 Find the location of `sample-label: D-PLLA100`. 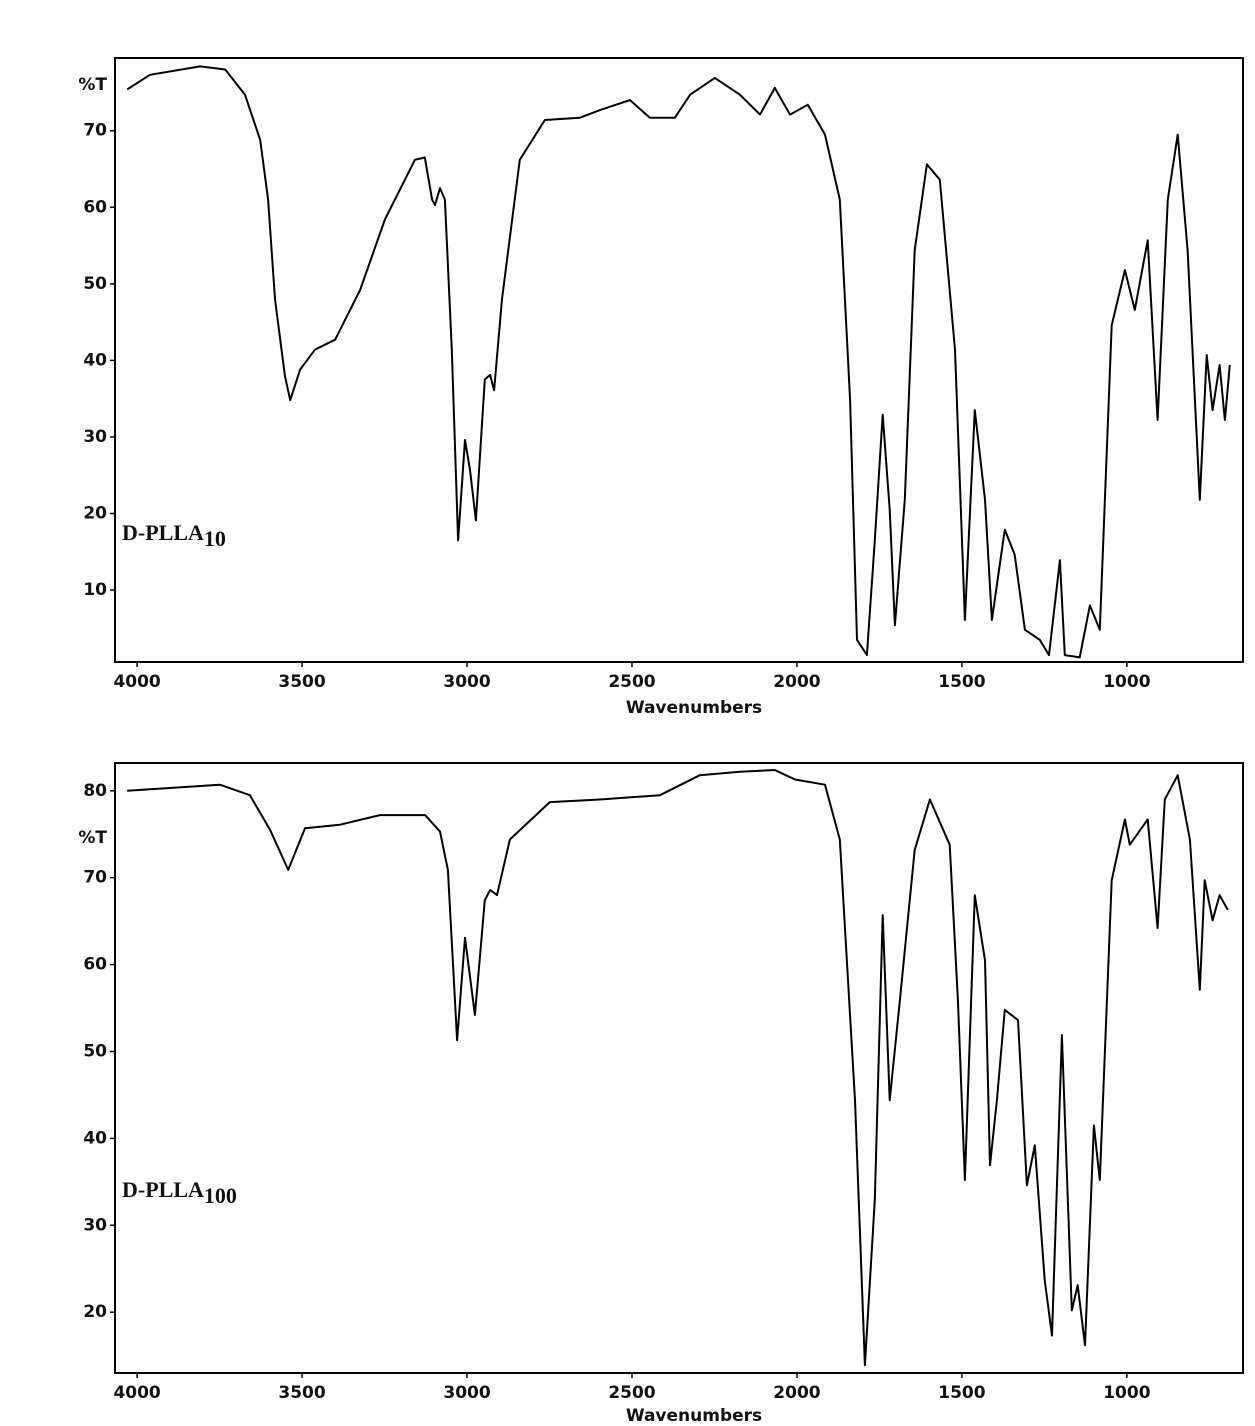

sample-label: D-PLLA100 is located at coordinates (179, 1192).